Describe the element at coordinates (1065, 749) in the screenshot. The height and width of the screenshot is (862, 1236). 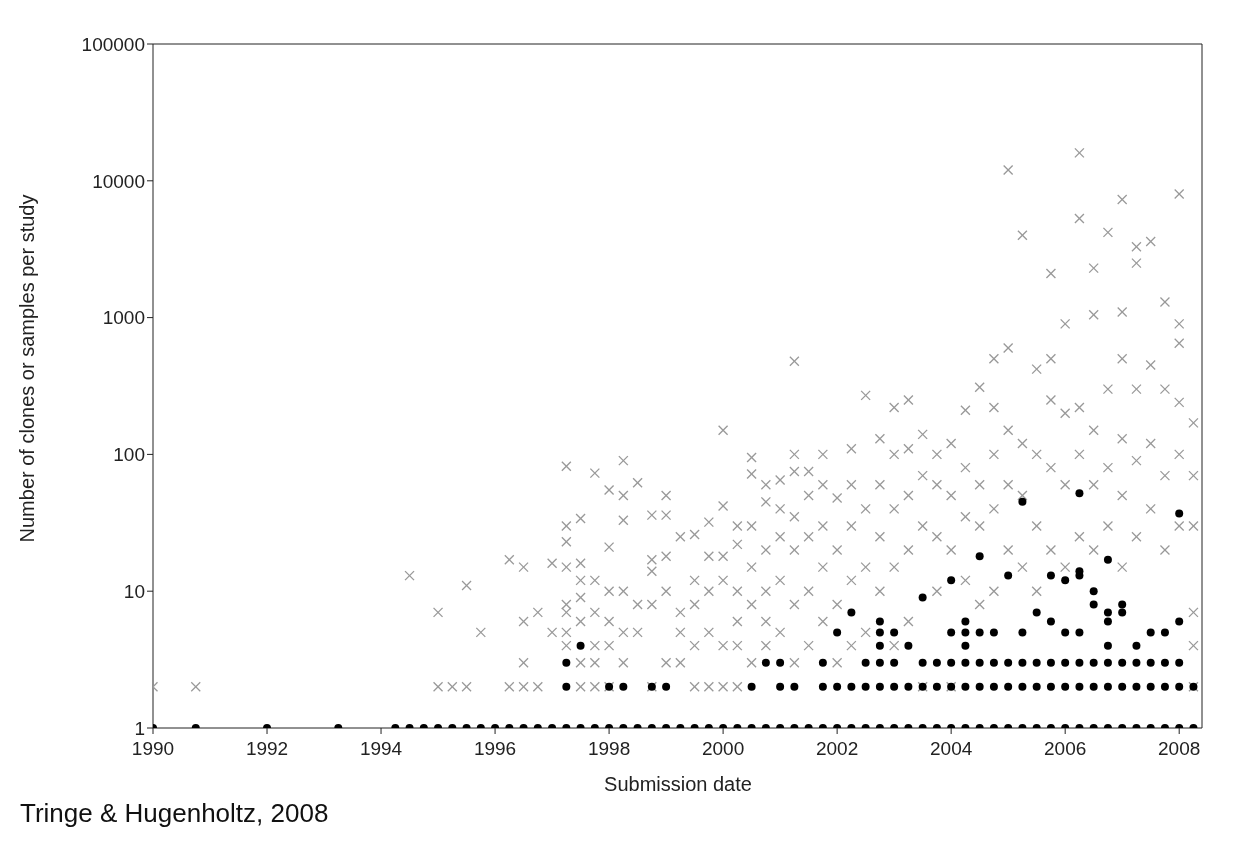
I see `x-tick-label: 2006` at that location.